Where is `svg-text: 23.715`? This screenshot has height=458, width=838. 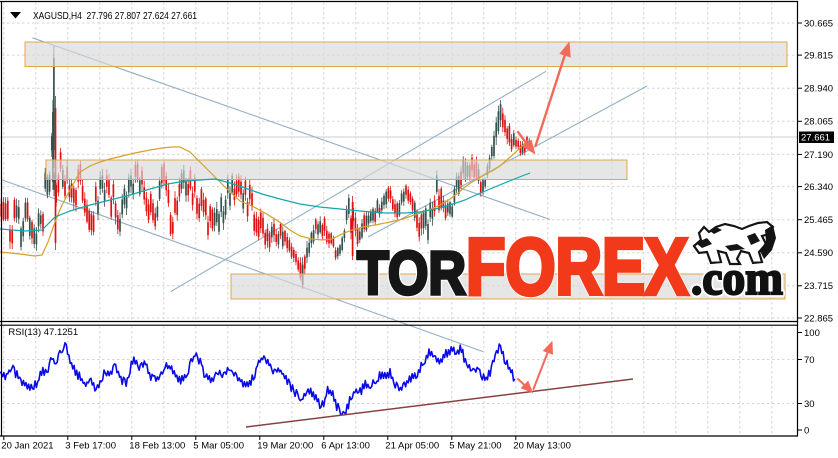 svg-text: 23.715 is located at coordinates (818, 286).